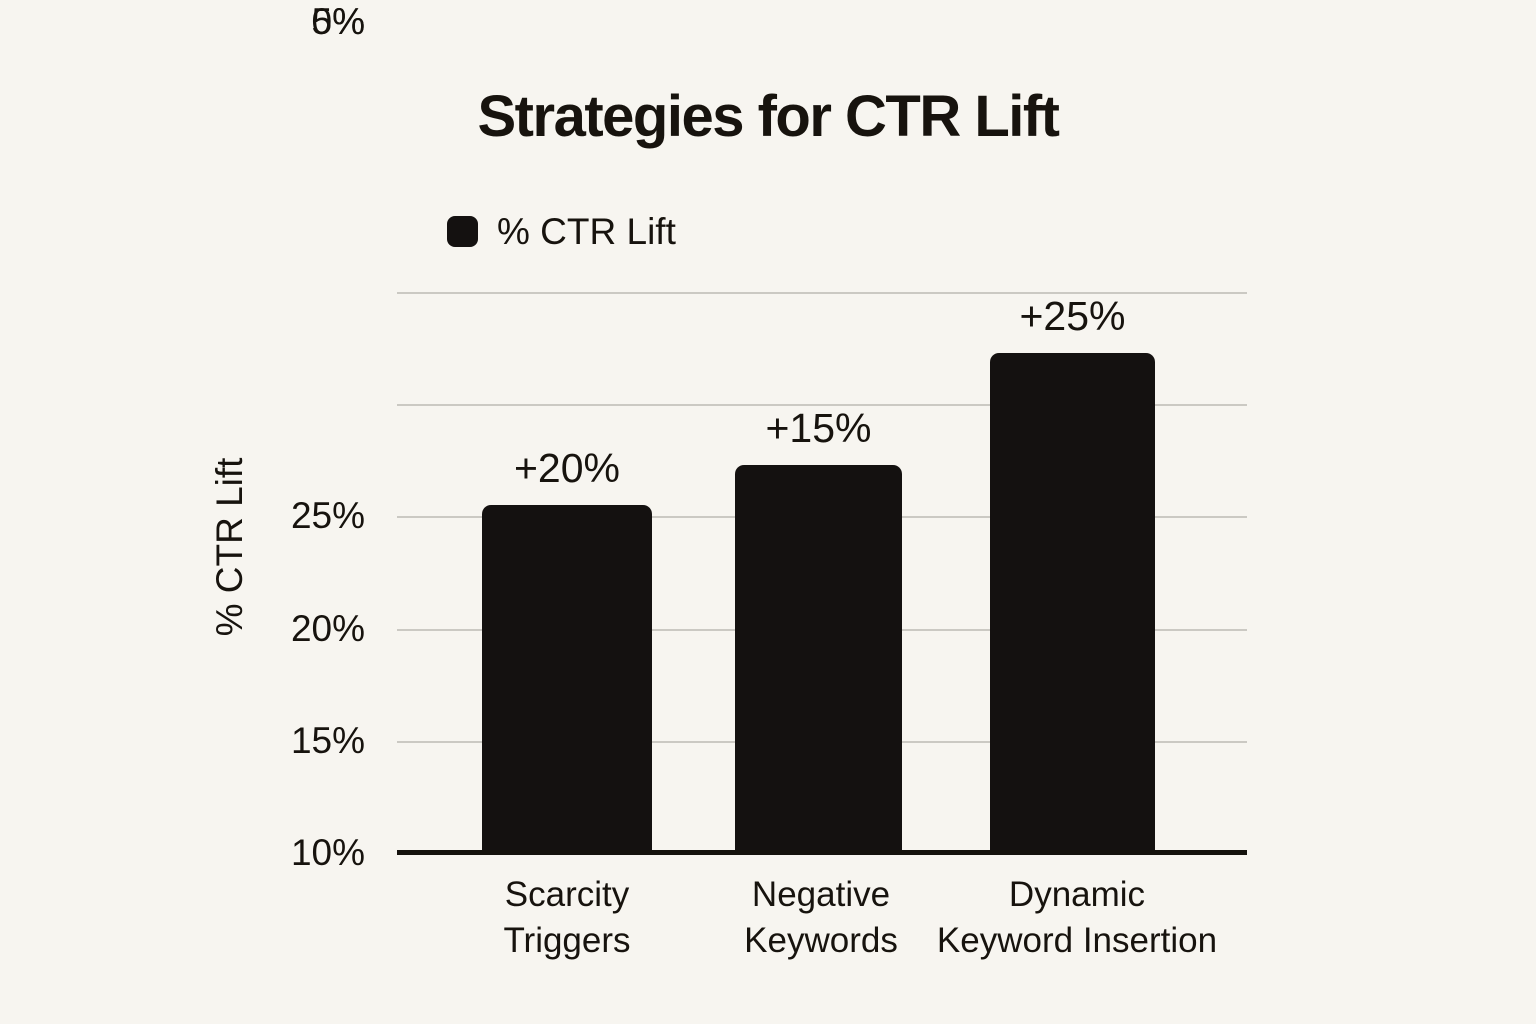  I want to click on x-category-label: Negative Keywords, so click(821, 917).